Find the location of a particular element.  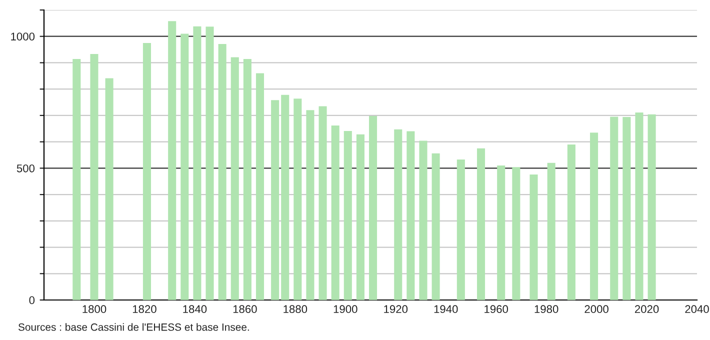

source-note: Sources : base Cassini de l'EHESS et base Insee. is located at coordinates (133, 327).